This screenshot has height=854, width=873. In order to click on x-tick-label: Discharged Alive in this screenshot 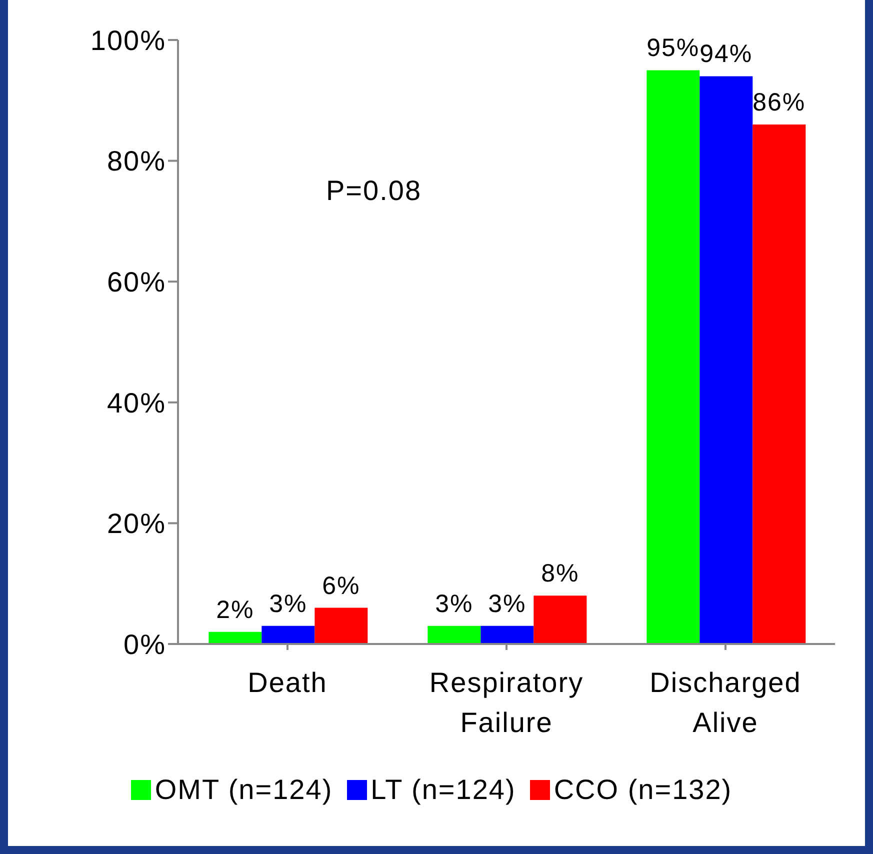, I will do `click(726, 702)`.